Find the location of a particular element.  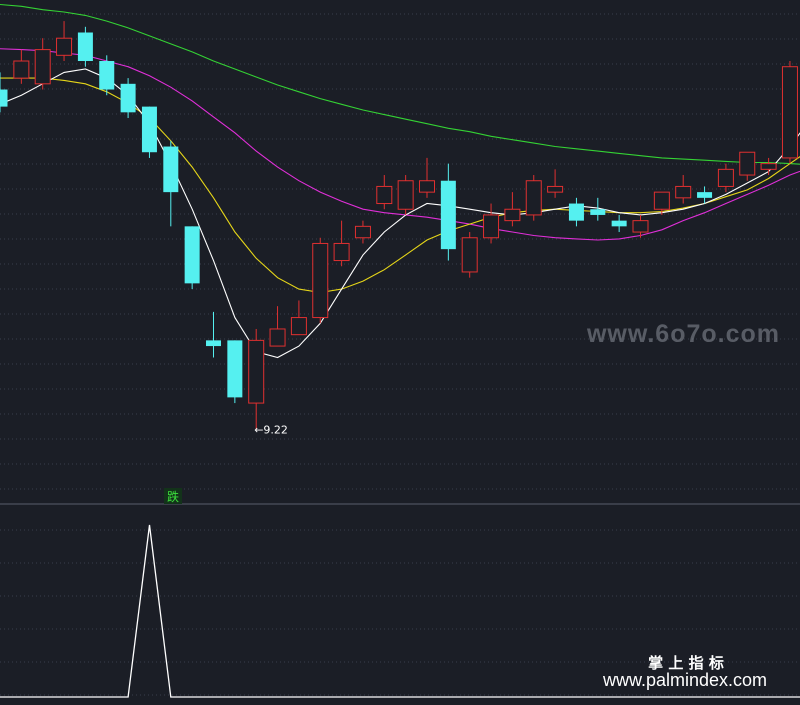

signal-badge: 跌 is located at coordinates (173, 496).